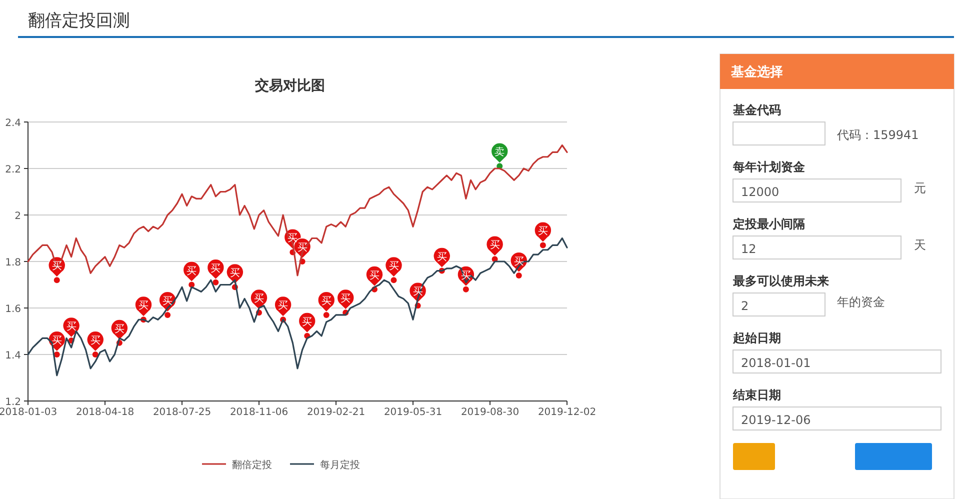 The width and height of the screenshot is (958, 499). Describe the element at coordinates (79, 21) in the screenshot. I see `text: 翻倍定投回测` at that location.